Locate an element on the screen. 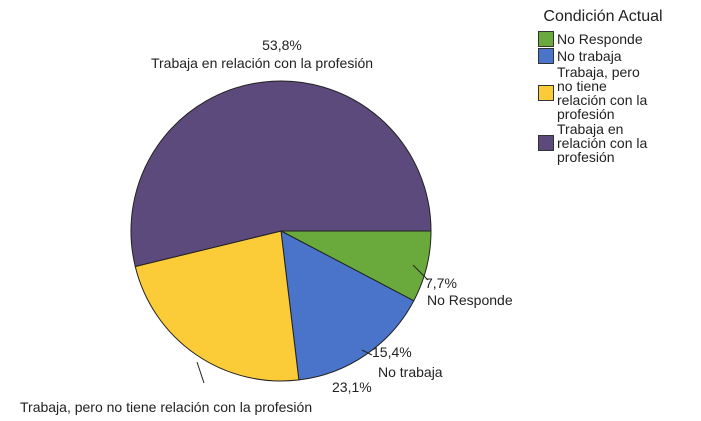 This screenshot has width=701, height=421. legend-item: Trabaja en relación con la profesión is located at coordinates (618, 143).